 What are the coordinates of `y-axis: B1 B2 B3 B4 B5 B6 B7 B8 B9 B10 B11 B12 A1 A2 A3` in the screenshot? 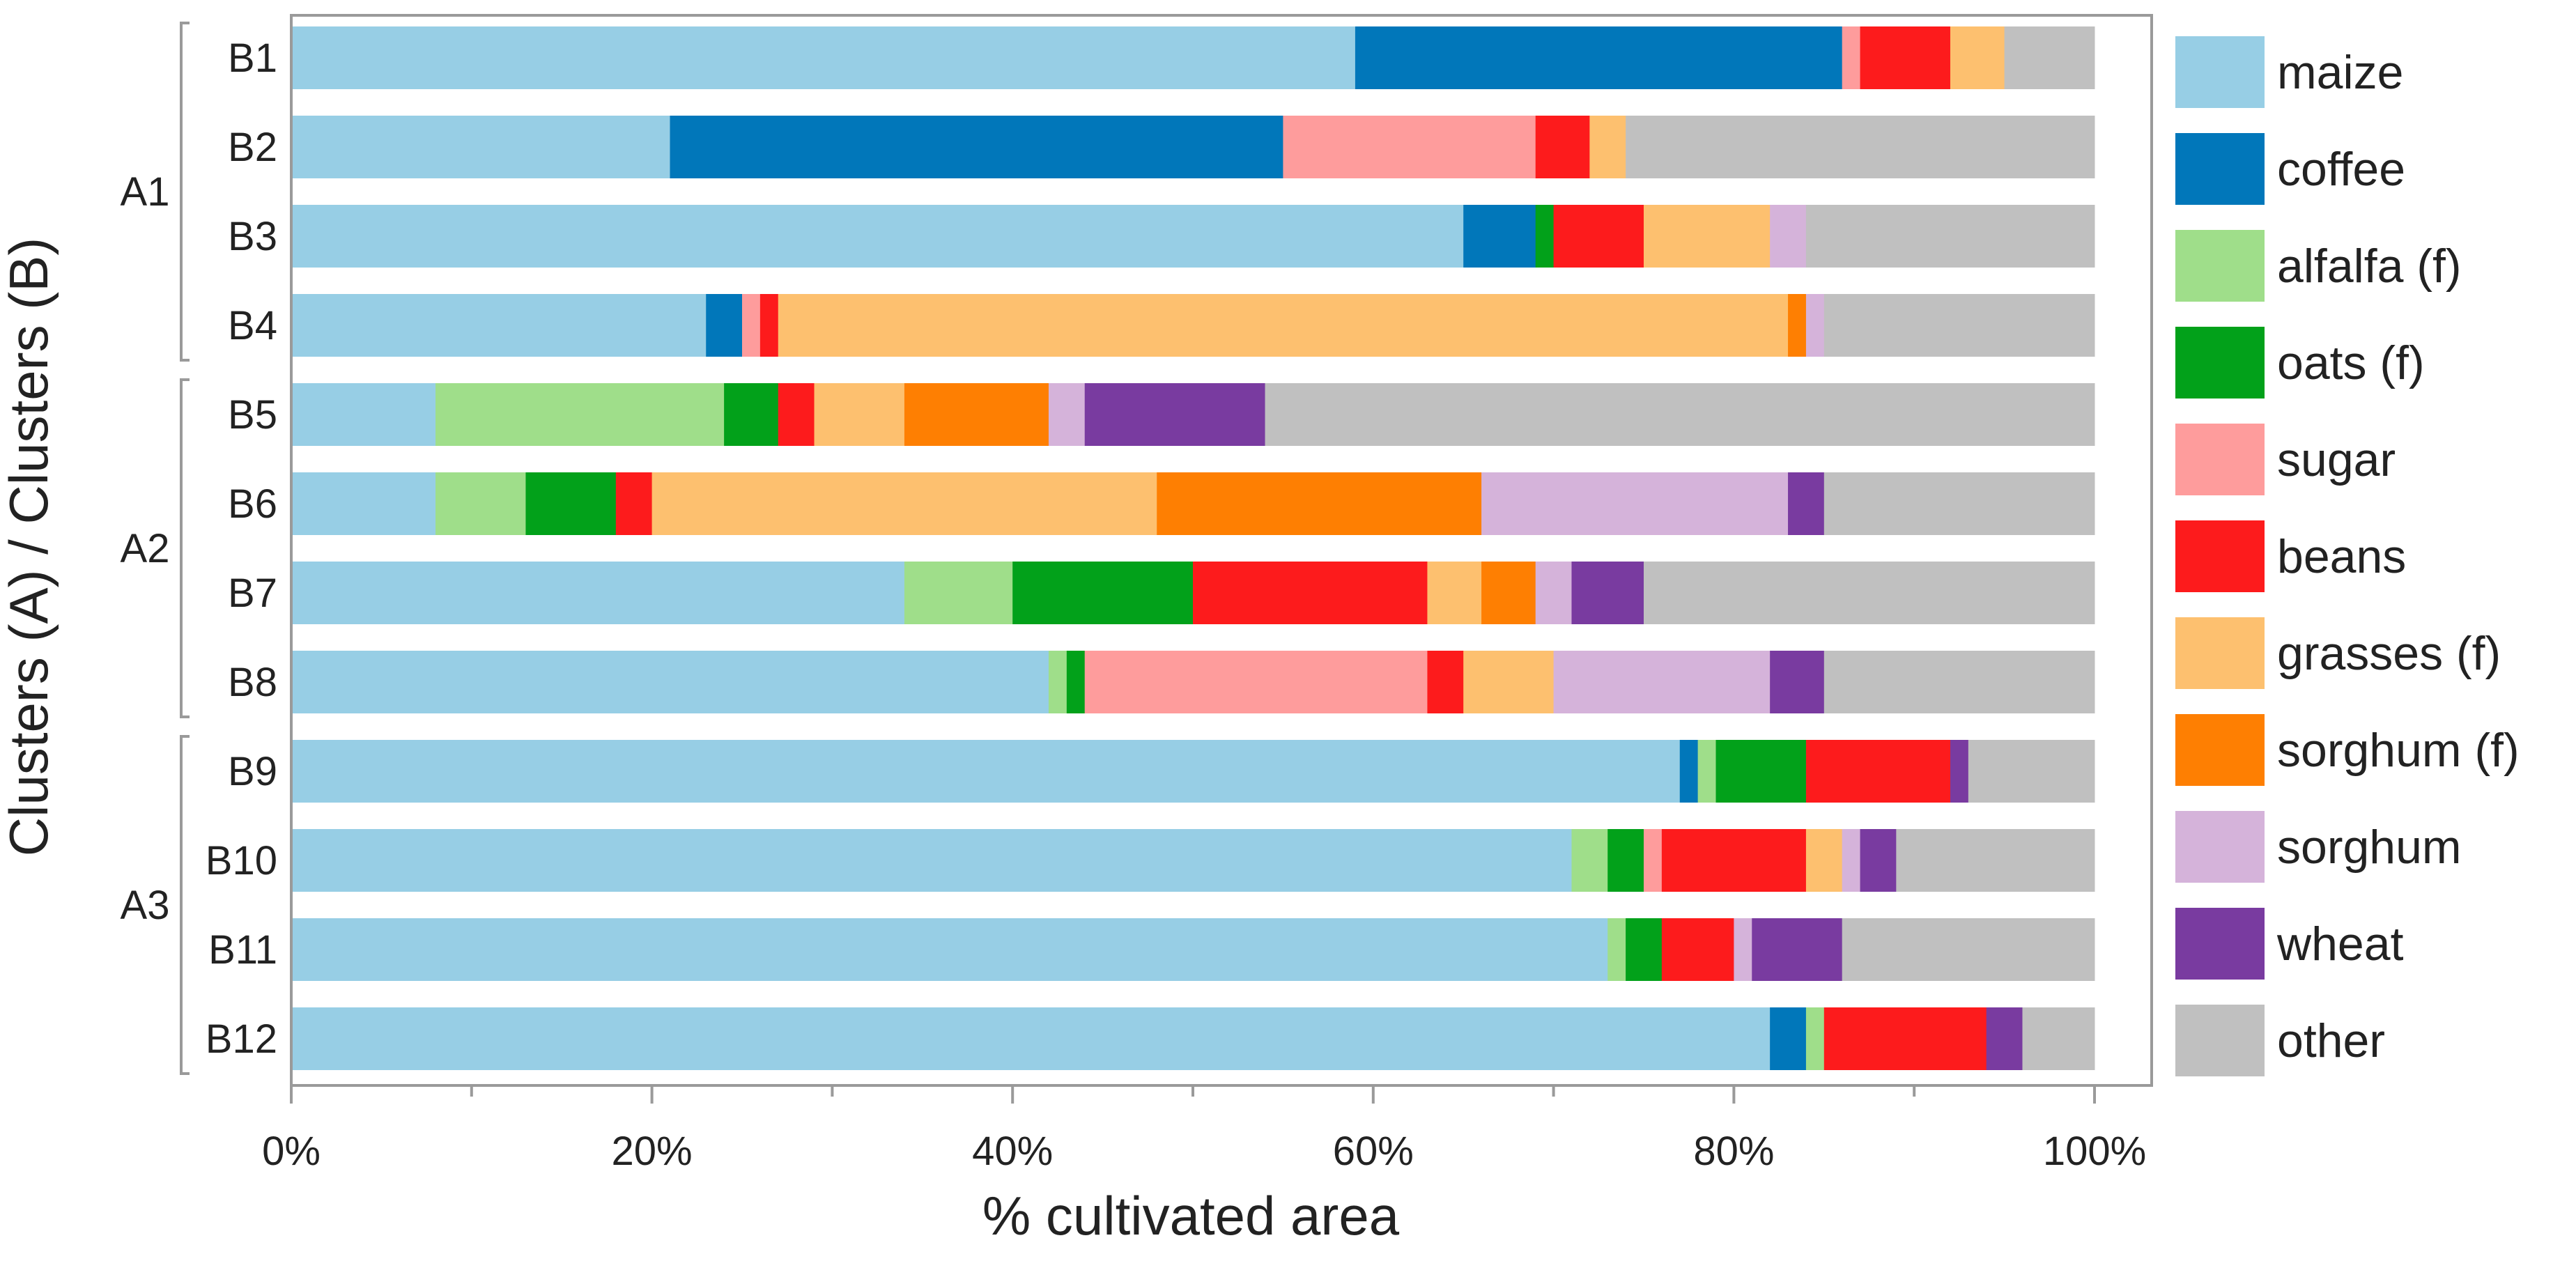 It's located at (199, 548).